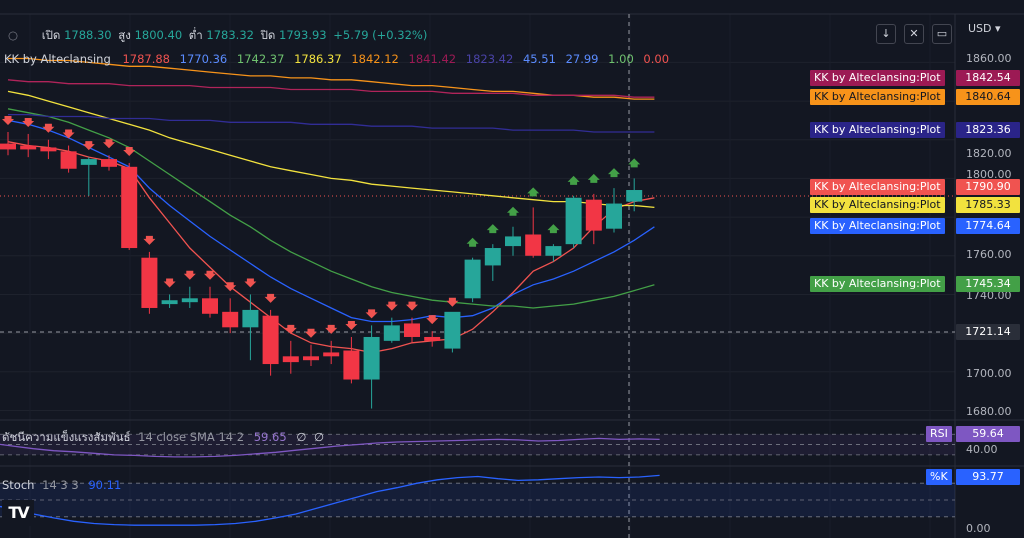 The width and height of the screenshot is (1024, 538). Describe the element at coordinates (195, 35) in the screenshot. I see `low-label: ต่ำ` at that location.